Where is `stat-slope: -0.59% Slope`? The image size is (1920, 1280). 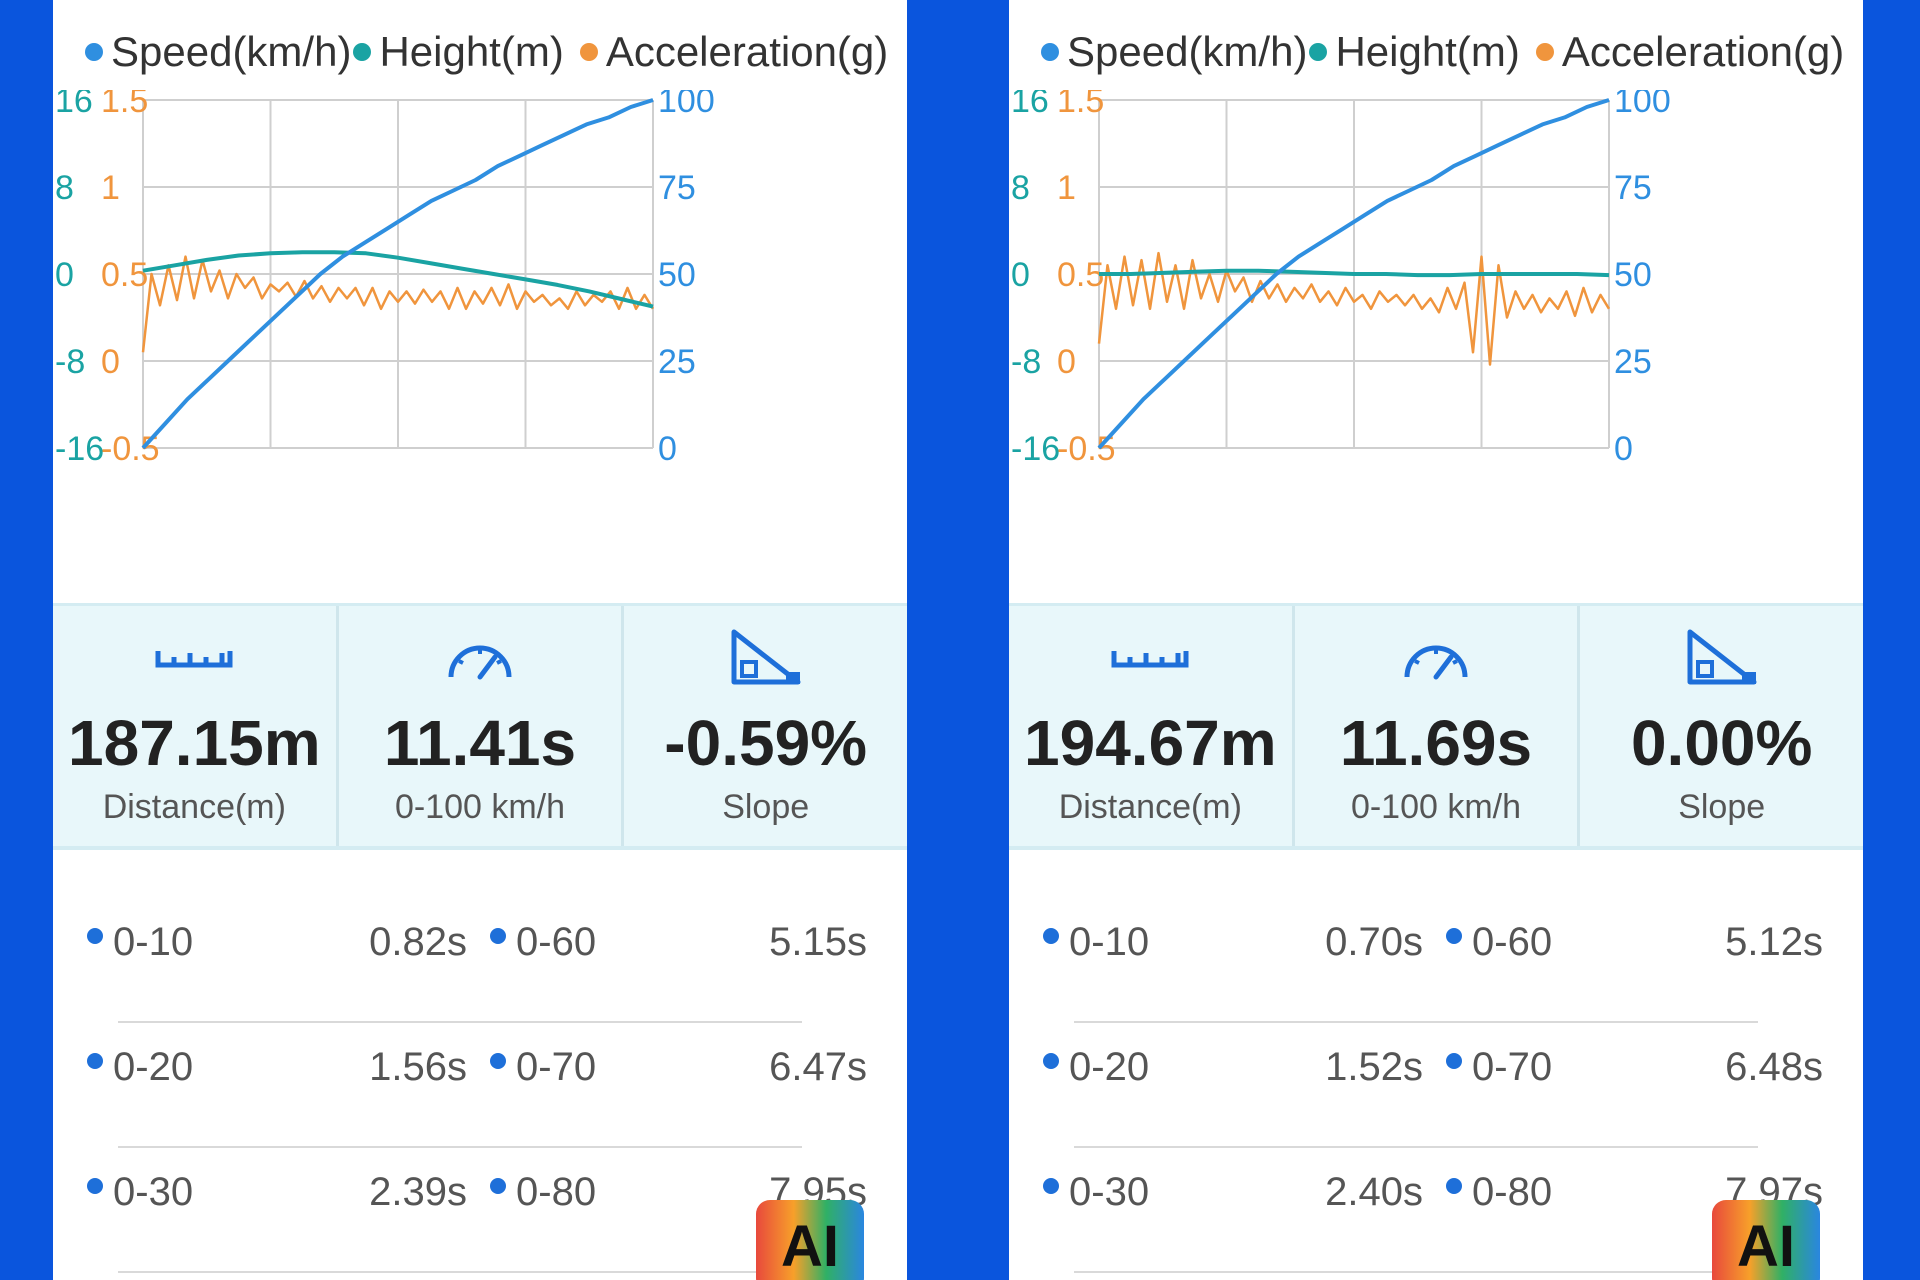 stat-slope: -0.59% Slope is located at coordinates (765, 726).